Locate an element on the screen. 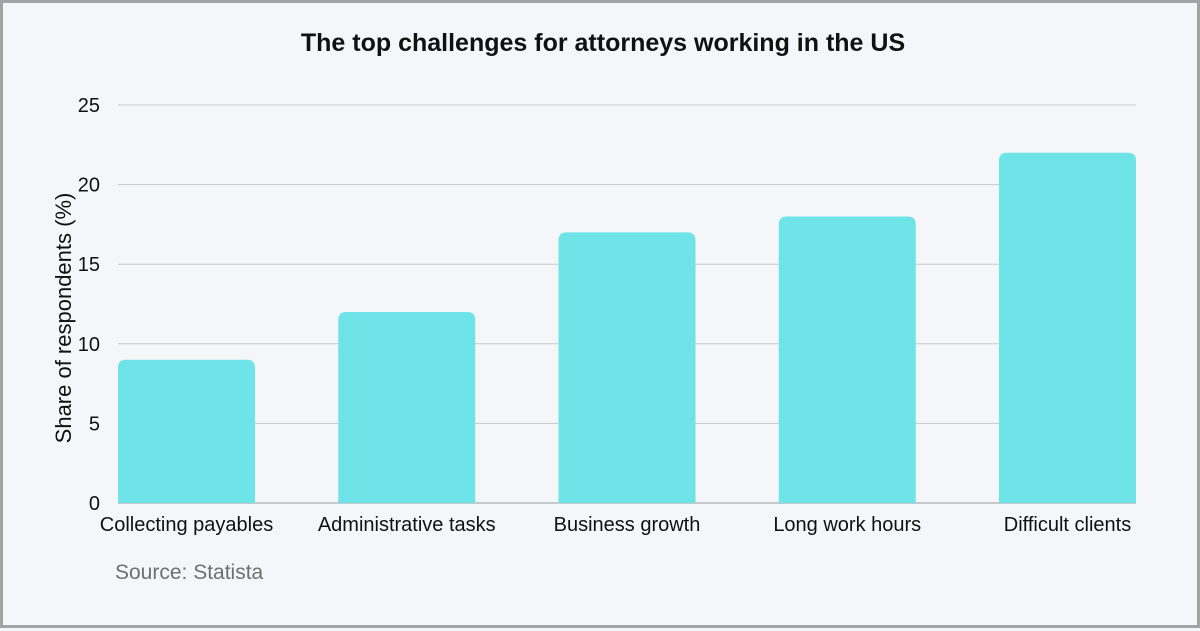 This screenshot has width=1200, height=631. x-tick-label: Long work hours is located at coordinates (847, 525).